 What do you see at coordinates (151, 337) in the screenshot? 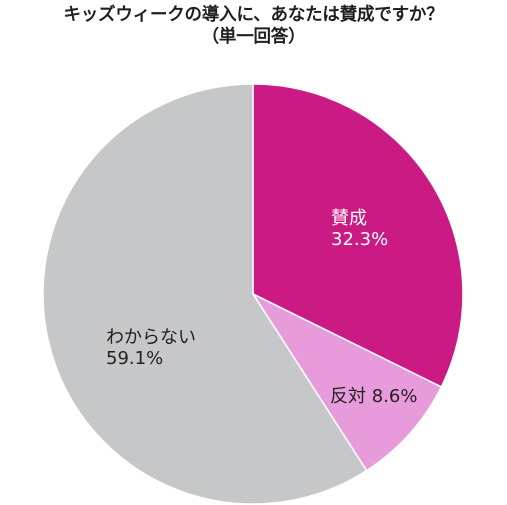
I see `slice-label-3: わからない` at bounding box center [151, 337].